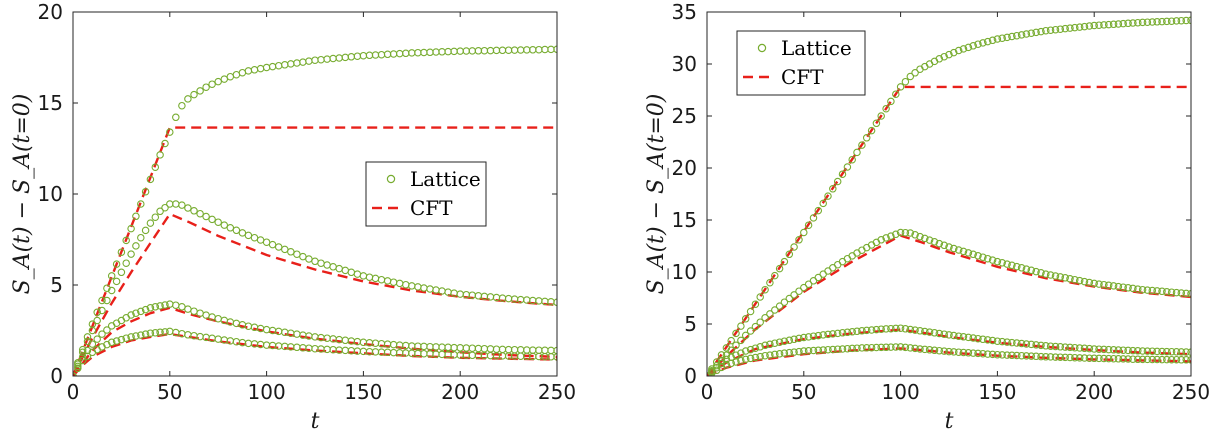 The image size is (1221, 440). Describe the element at coordinates (997, 392) in the screenshot. I see `x-tick-label: 150` at that location.